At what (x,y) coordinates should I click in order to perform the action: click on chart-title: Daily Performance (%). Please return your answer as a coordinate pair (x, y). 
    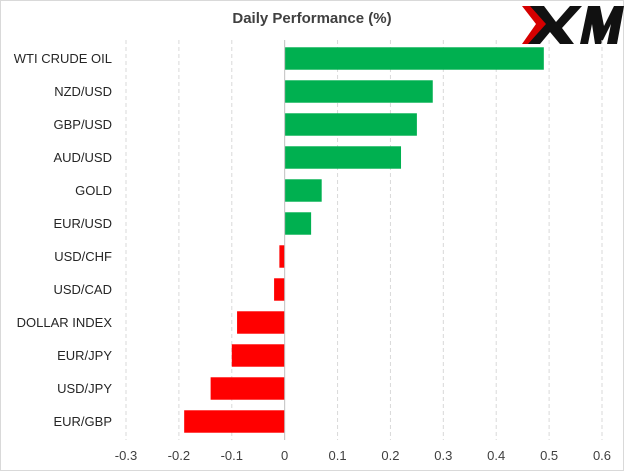
    Looking at the image, I should click on (312, 18).